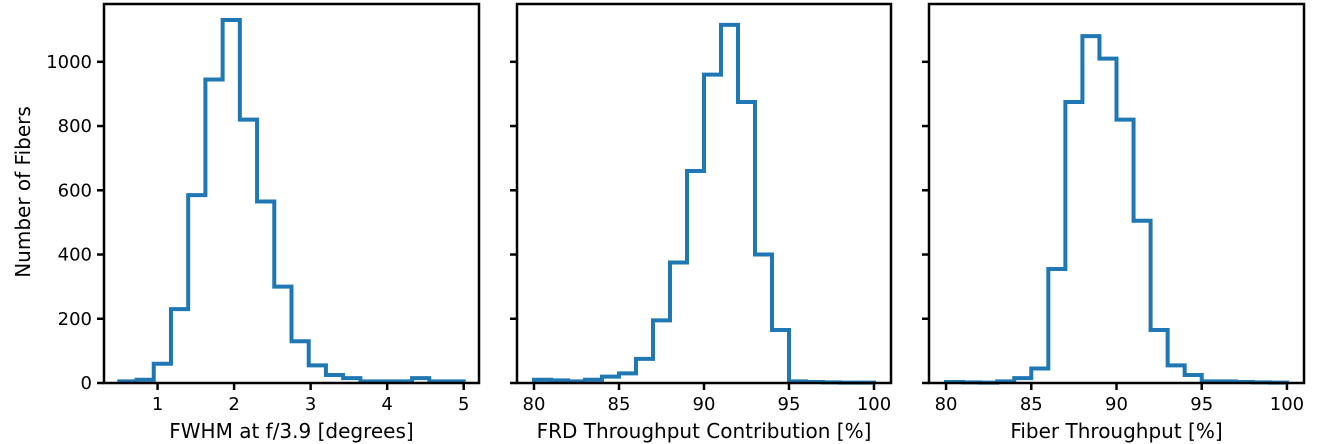 The height and width of the screenshot is (444, 1322). What do you see at coordinates (75, 190) in the screenshot?
I see `y-tick-label: 600` at bounding box center [75, 190].